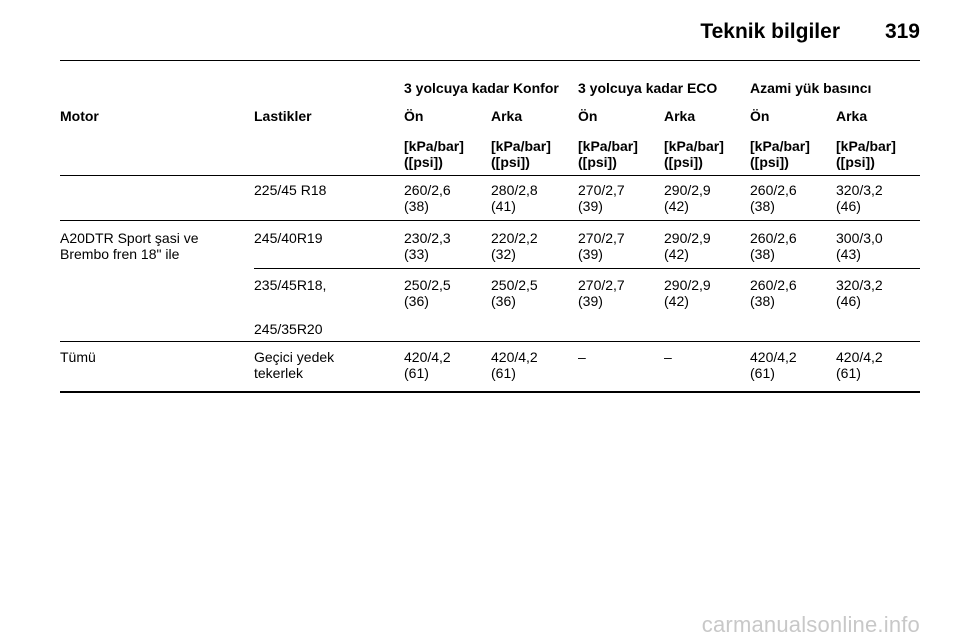 This screenshot has height=642, width=960. What do you see at coordinates (427, 238) in the screenshot?
I see `pressure-value: 230/2,3` at bounding box center [427, 238].